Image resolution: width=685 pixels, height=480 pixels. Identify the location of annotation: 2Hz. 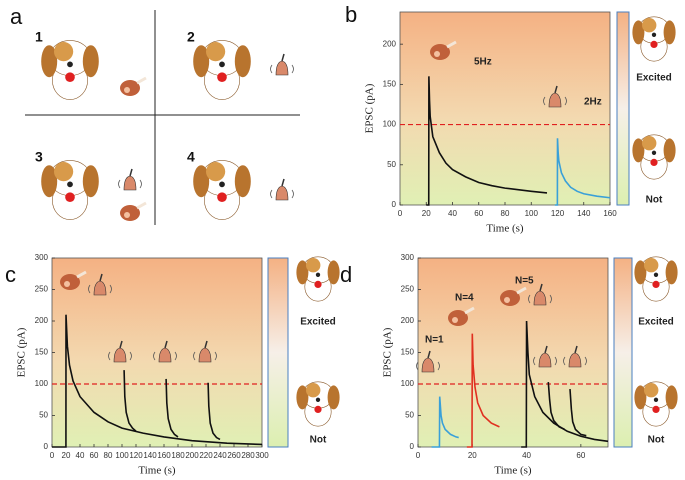
(593, 102).